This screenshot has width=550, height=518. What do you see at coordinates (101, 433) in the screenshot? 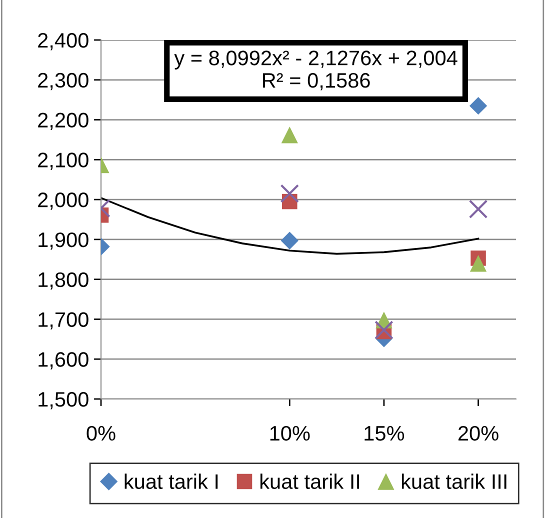
I see `x-tick-label: 0%` at bounding box center [101, 433].